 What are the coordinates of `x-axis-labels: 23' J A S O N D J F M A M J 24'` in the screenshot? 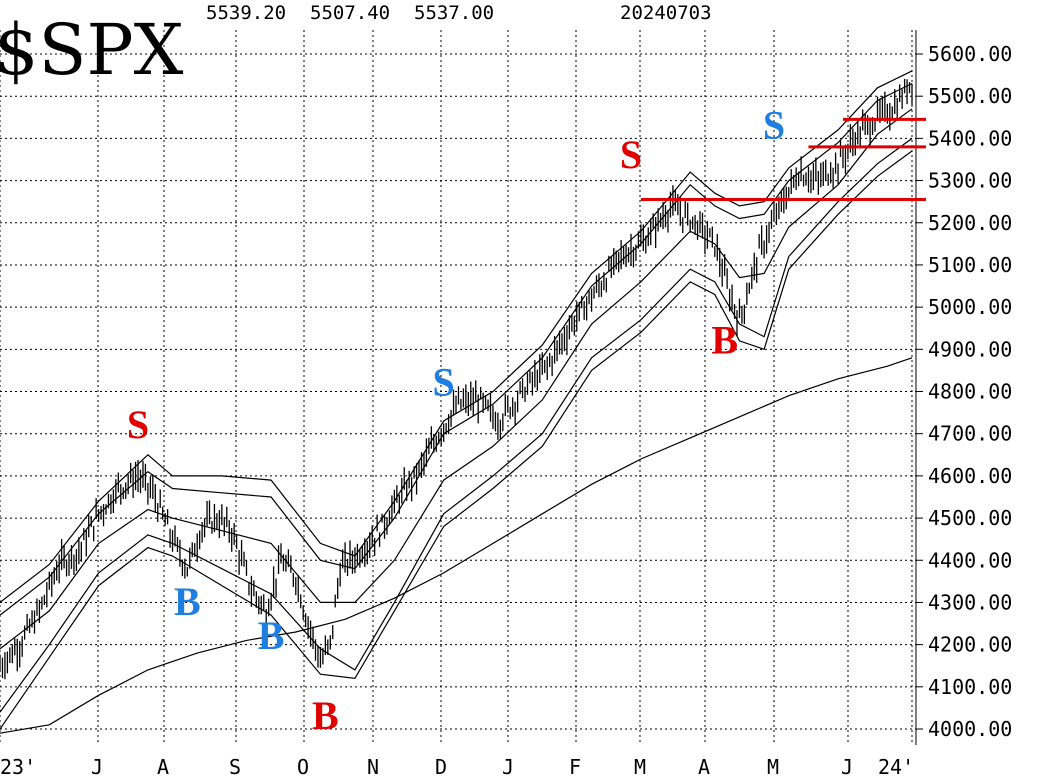 It's located at (457, 765).